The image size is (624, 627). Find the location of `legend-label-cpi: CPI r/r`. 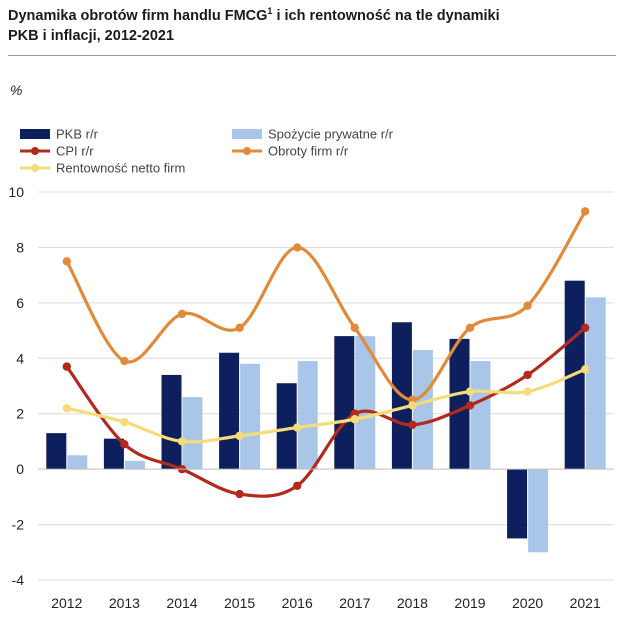

legend-label-cpi: CPI r/r is located at coordinates (75, 151).